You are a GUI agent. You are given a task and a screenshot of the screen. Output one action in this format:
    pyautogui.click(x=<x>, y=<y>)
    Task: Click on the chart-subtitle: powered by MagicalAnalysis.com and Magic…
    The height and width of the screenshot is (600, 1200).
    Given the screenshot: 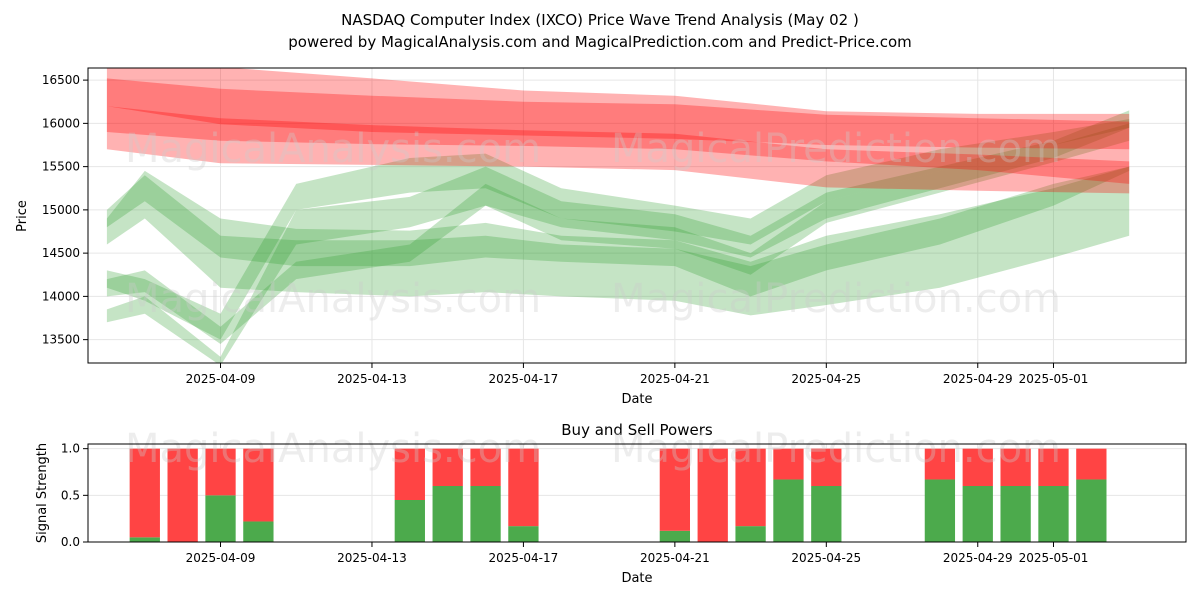 What is the action you would take?
    pyautogui.click(x=600, y=42)
    